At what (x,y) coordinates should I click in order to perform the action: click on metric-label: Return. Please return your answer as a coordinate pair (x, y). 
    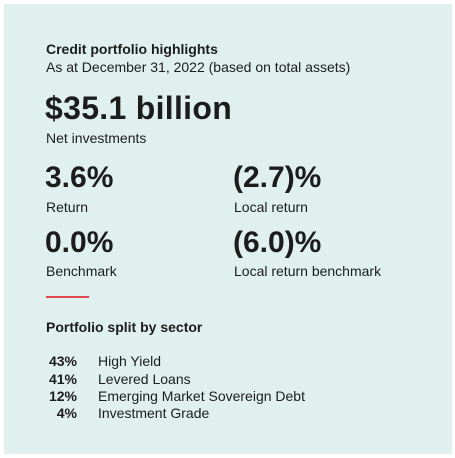
    Looking at the image, I should click on (67, 207).